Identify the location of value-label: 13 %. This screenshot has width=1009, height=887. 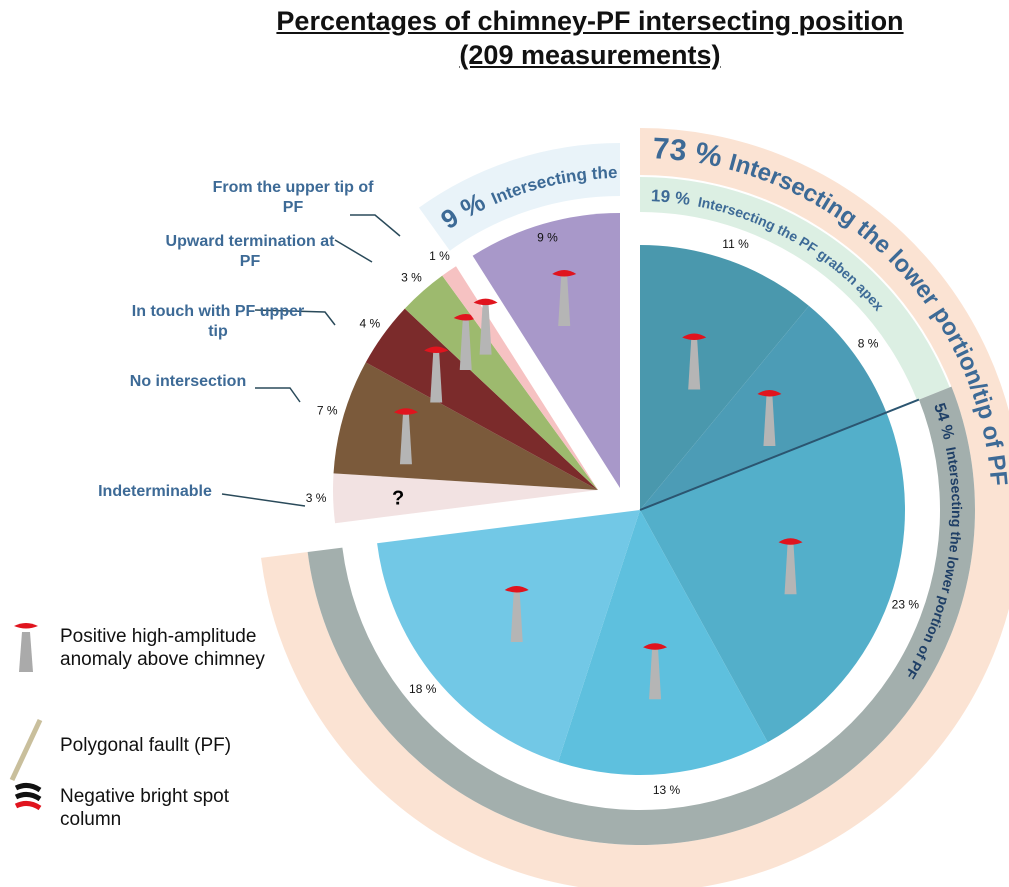
(667, 790).